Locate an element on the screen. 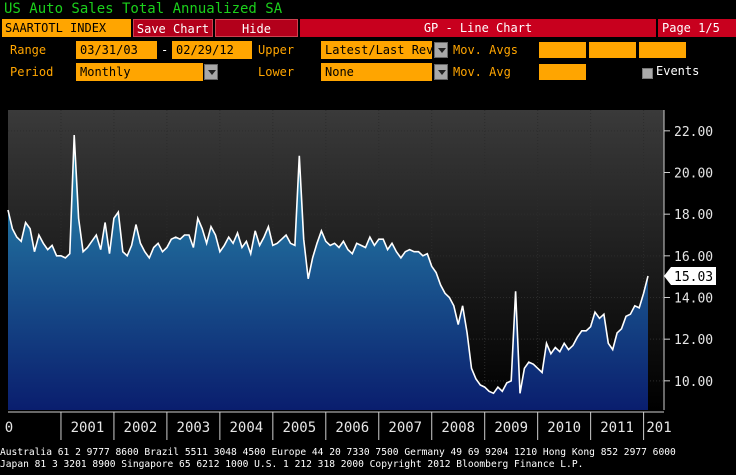  period-dropdown-icon is located at coordinates (211, 72).